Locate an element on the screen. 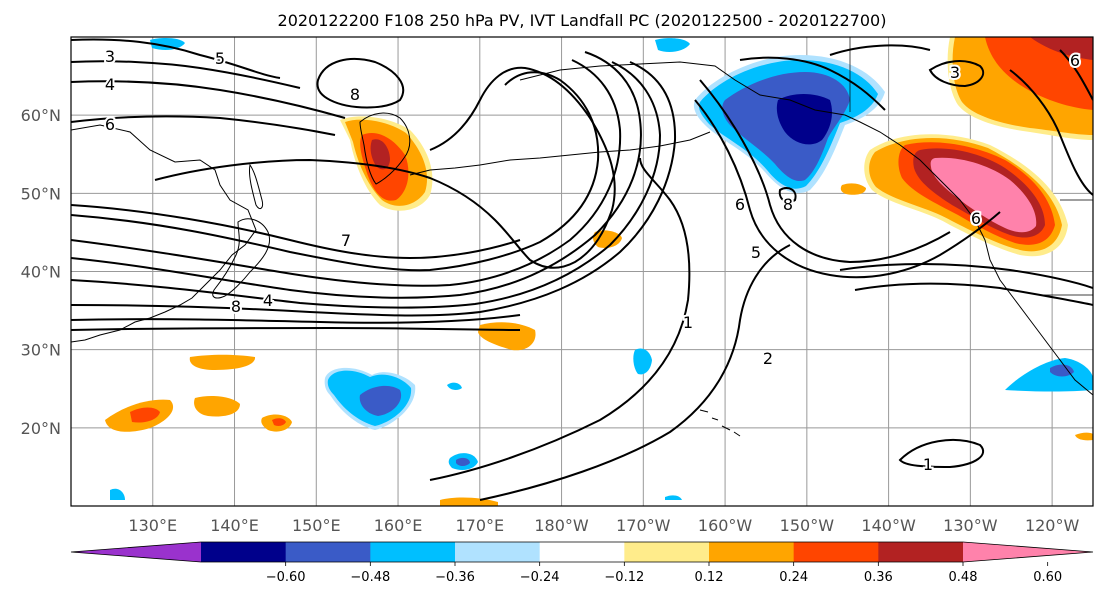 This screenshot has height=601, width=1105. colorbar-tick-label: 0.12 is located at coordinates (709, 577).